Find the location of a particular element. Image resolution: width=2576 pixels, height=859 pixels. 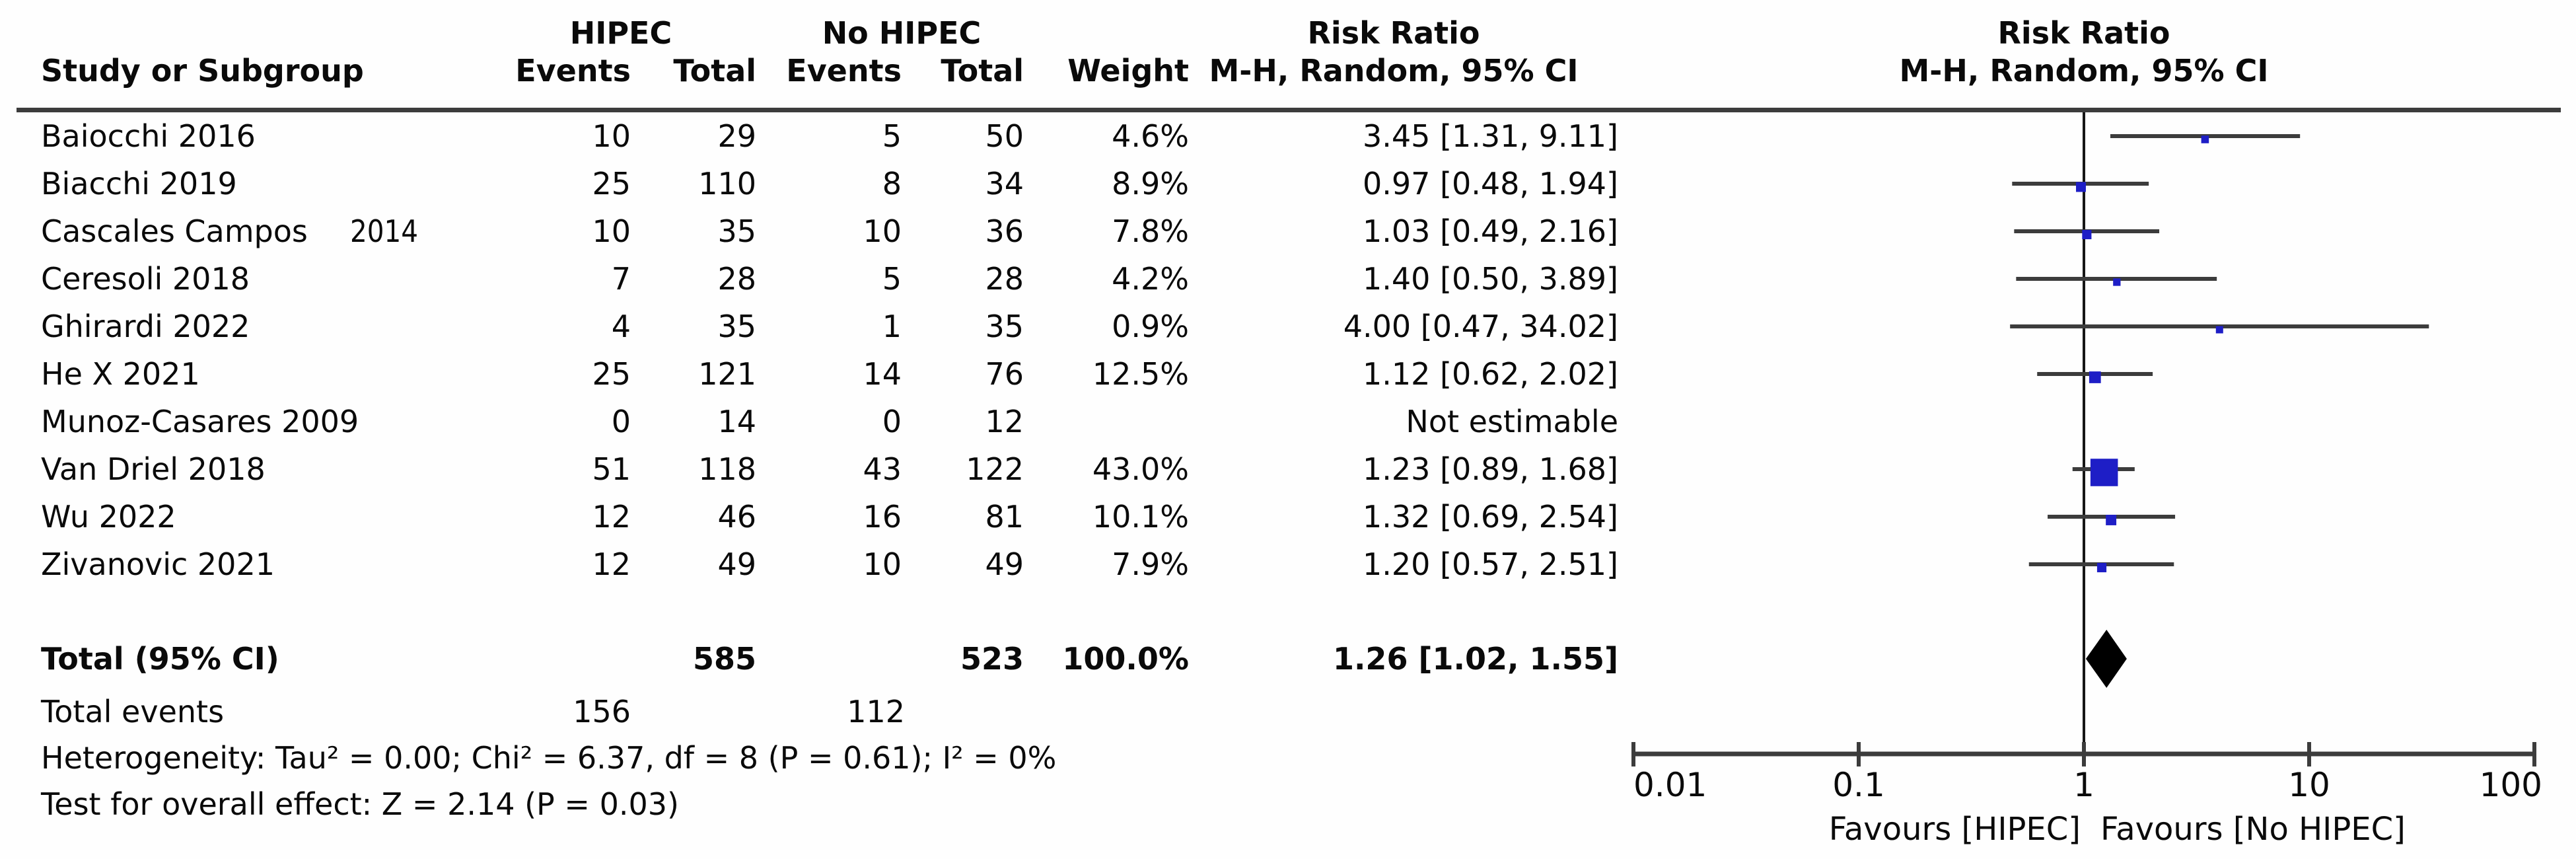

favours-right-label: Favours [No HIPEC] is located at coordinates (2253, 829).